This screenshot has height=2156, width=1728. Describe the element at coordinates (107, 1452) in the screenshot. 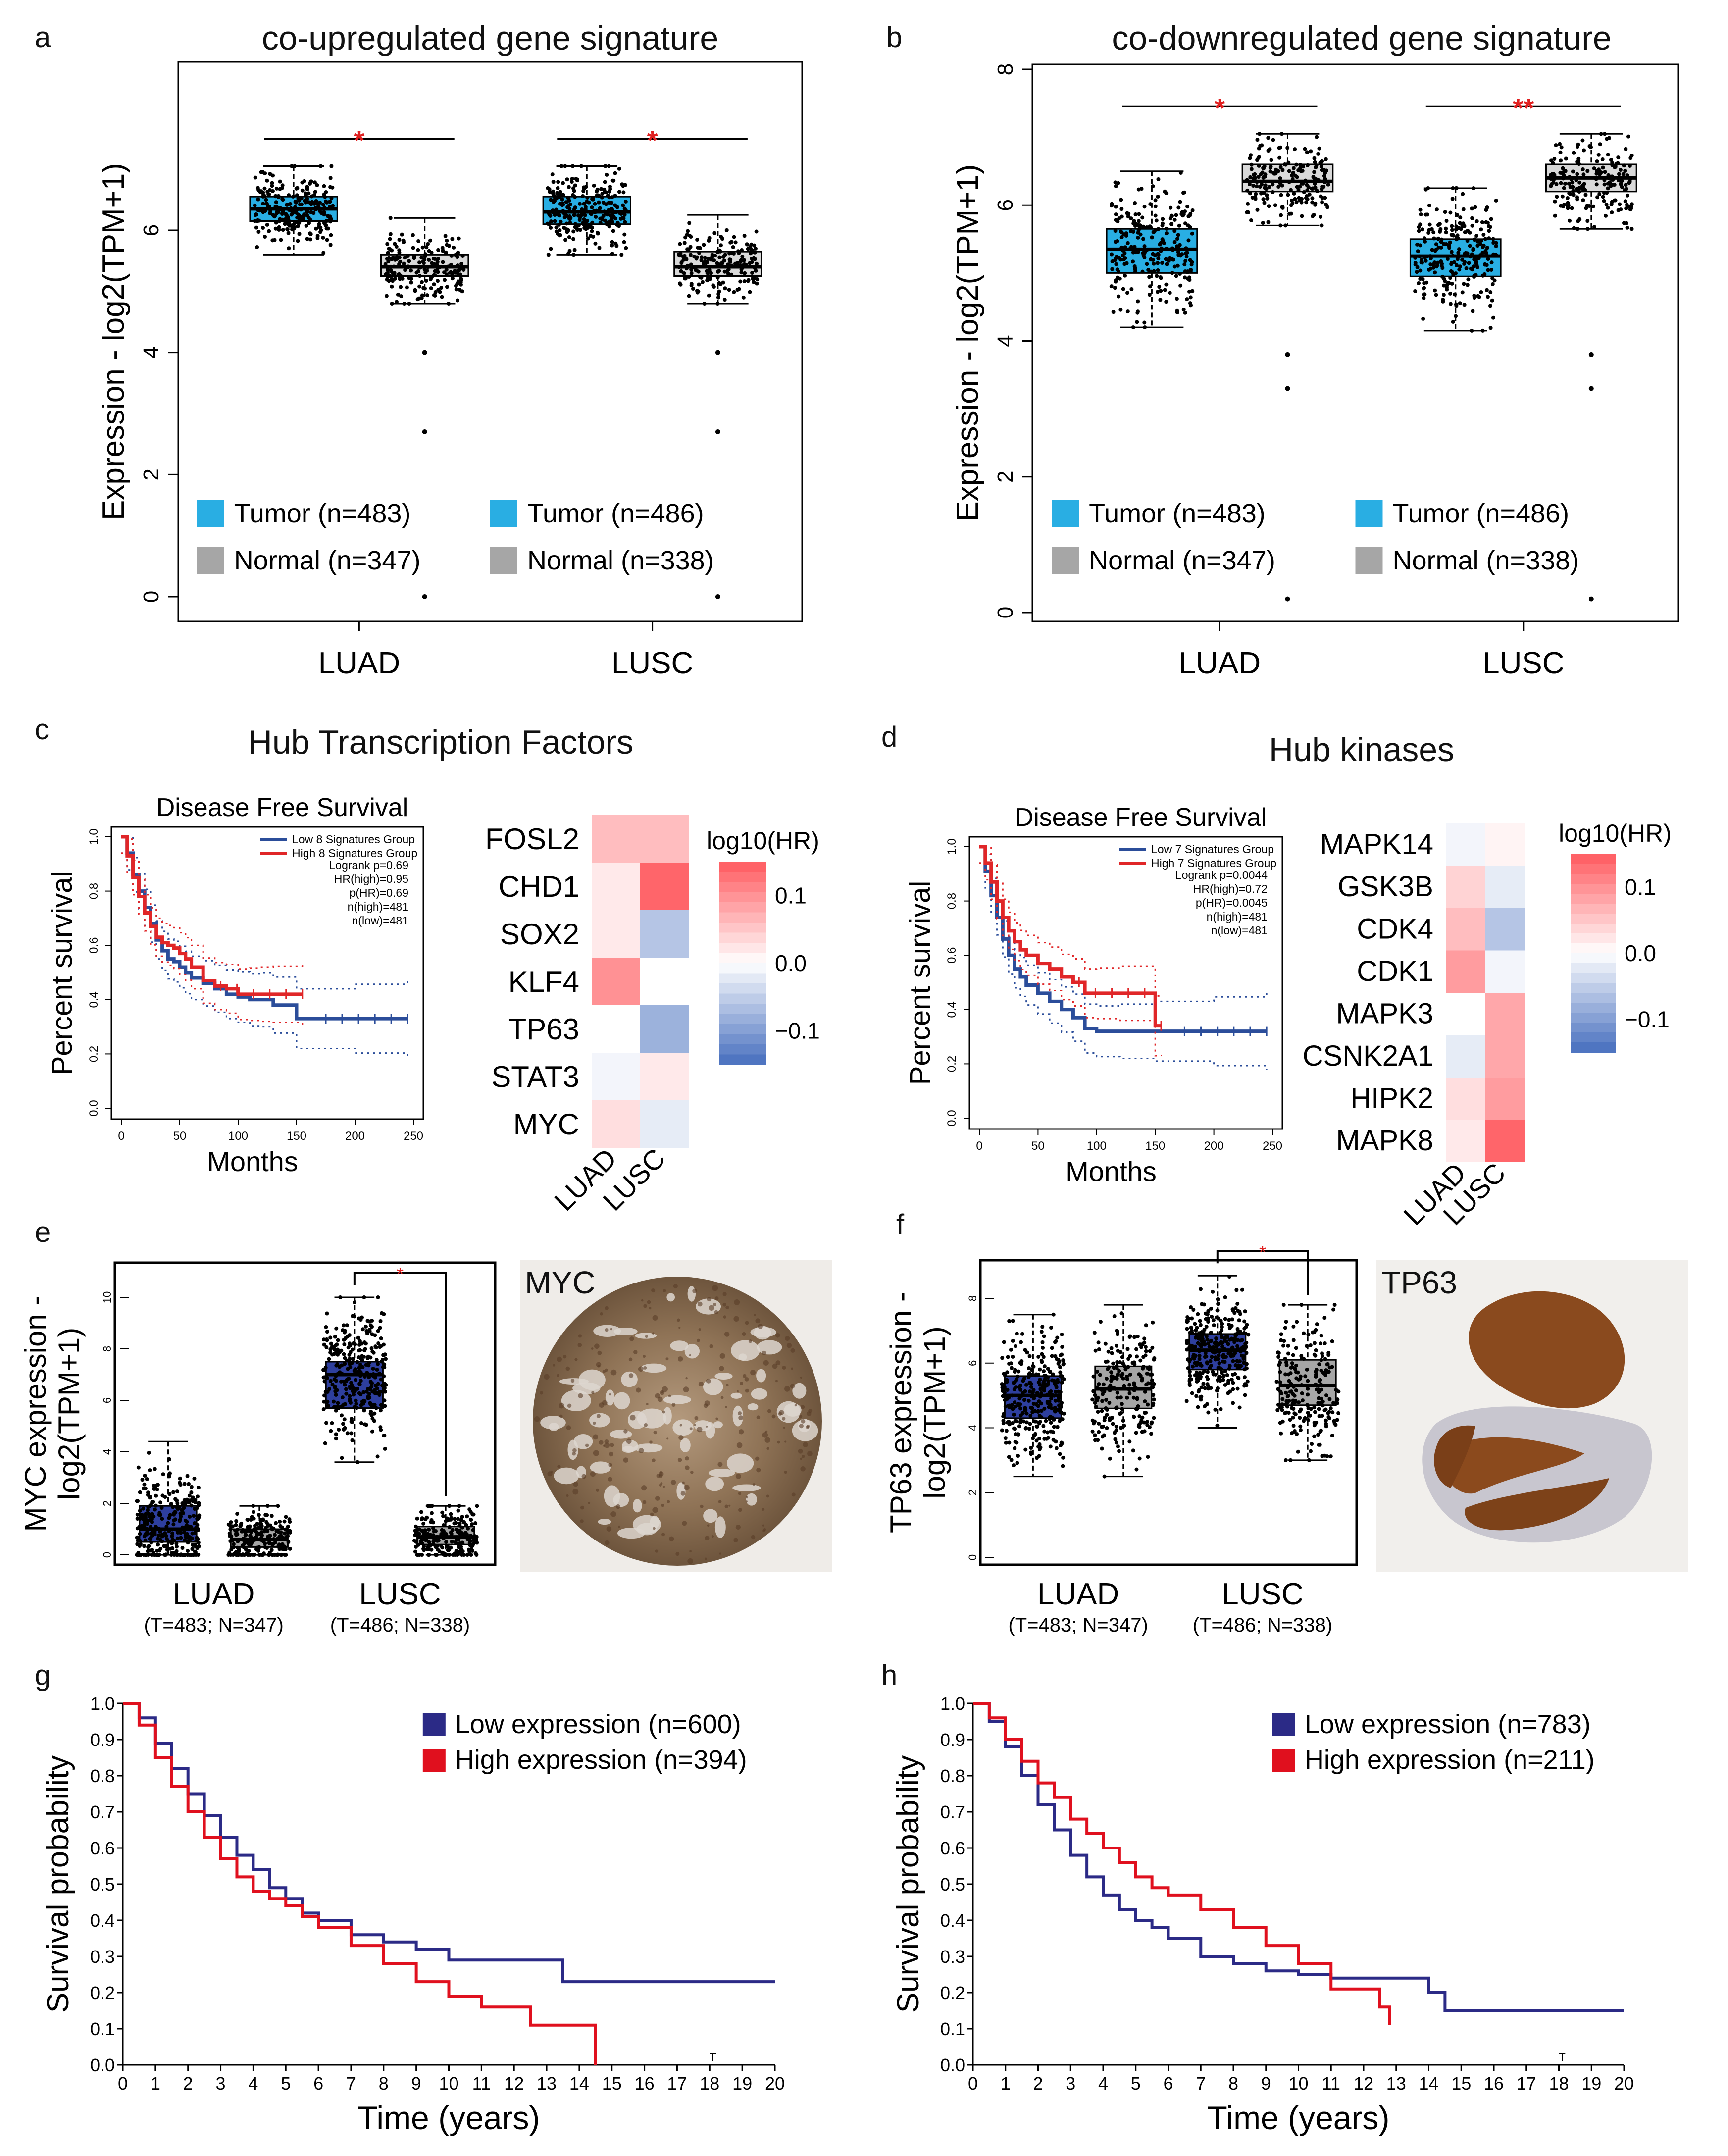

I see `y-tick-label: 4` at that location.